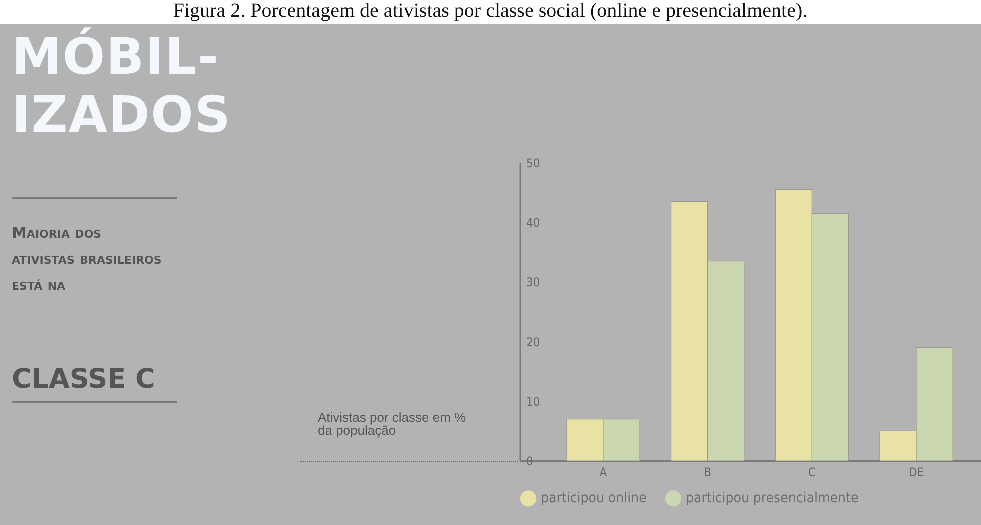 Image resolution: width=981 pixels, height=525 pixels. I want to click on y-axis-title: Ativistas por classe em % da população, so click(393, 424).